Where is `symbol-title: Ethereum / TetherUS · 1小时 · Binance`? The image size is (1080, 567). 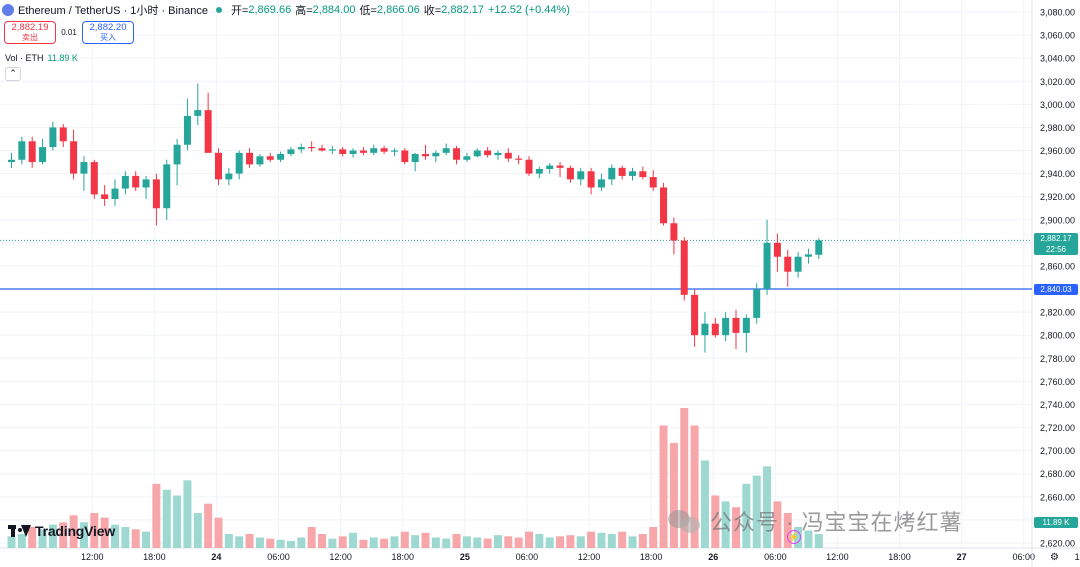
symbol-title: Ethereum / TetherUS · 1小时 · Binance is located at coordinates (113, 11).